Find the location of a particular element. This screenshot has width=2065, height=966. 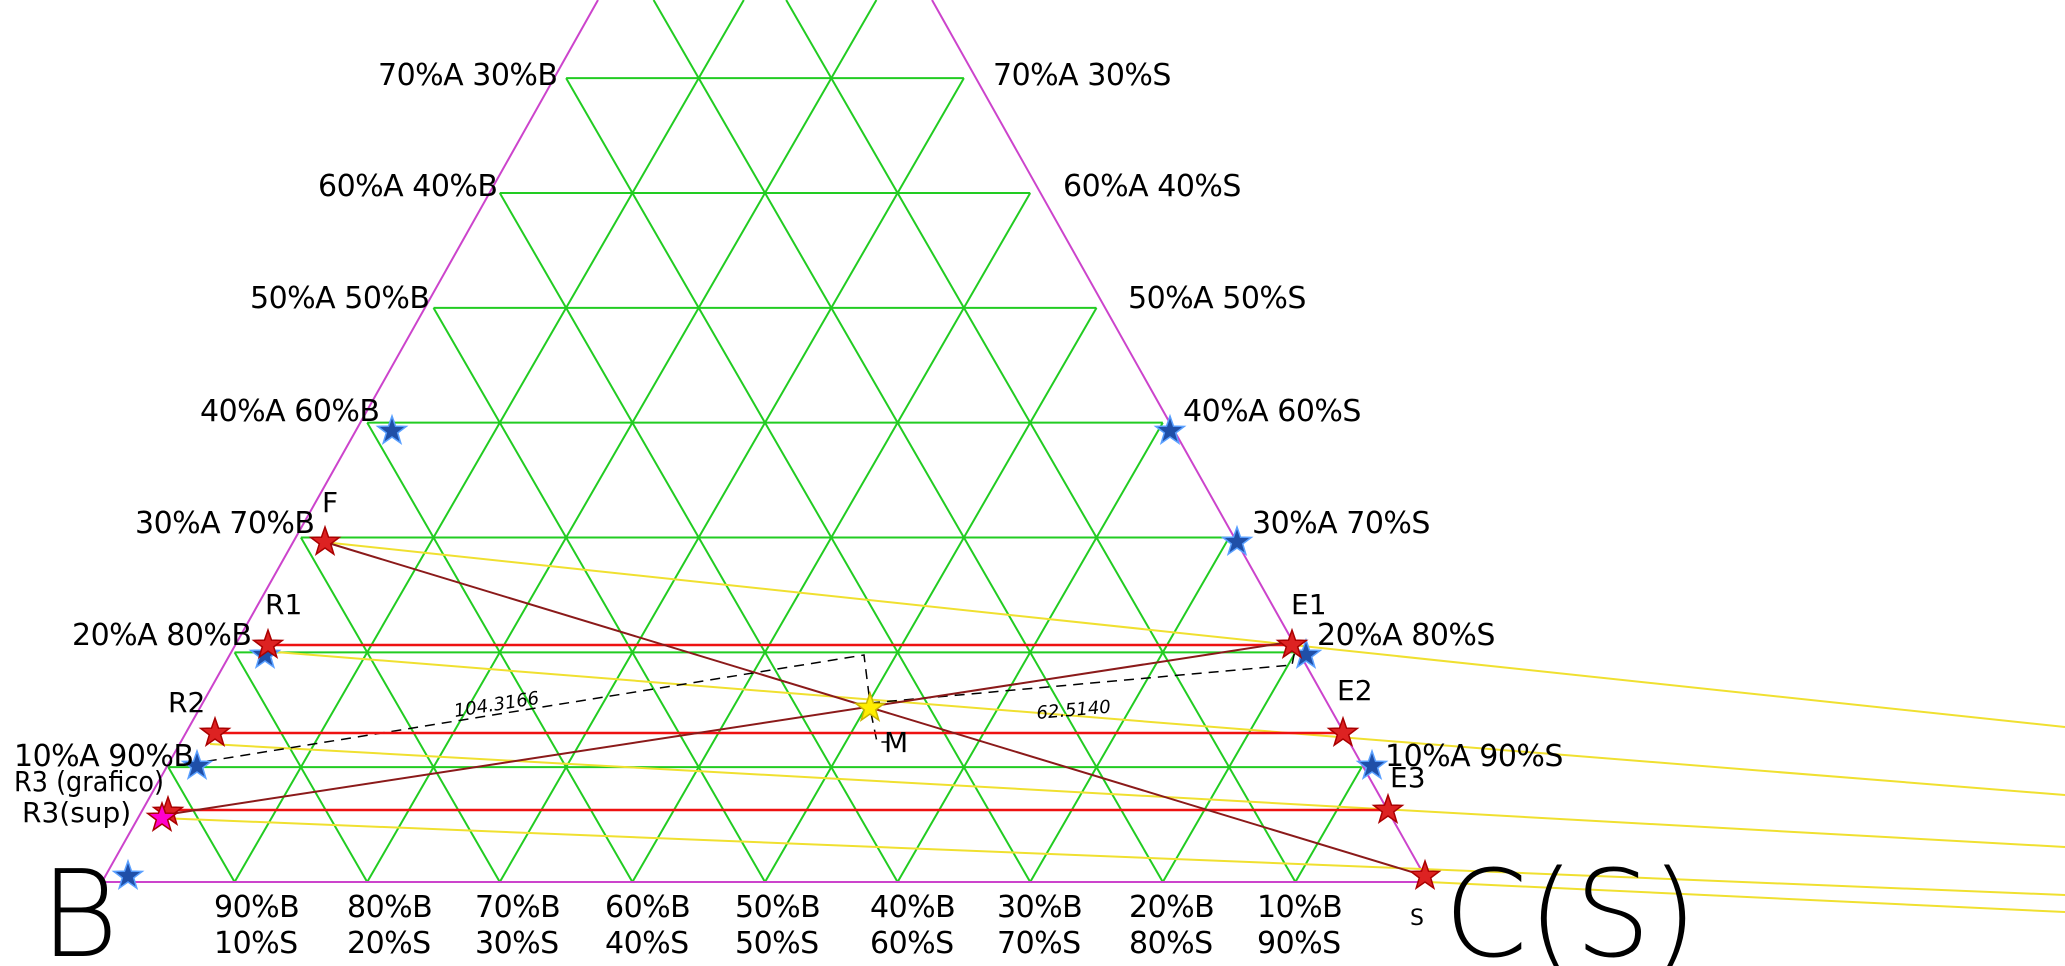

left-label-20: 20%A 80%B is located at coordinates (162, 635).